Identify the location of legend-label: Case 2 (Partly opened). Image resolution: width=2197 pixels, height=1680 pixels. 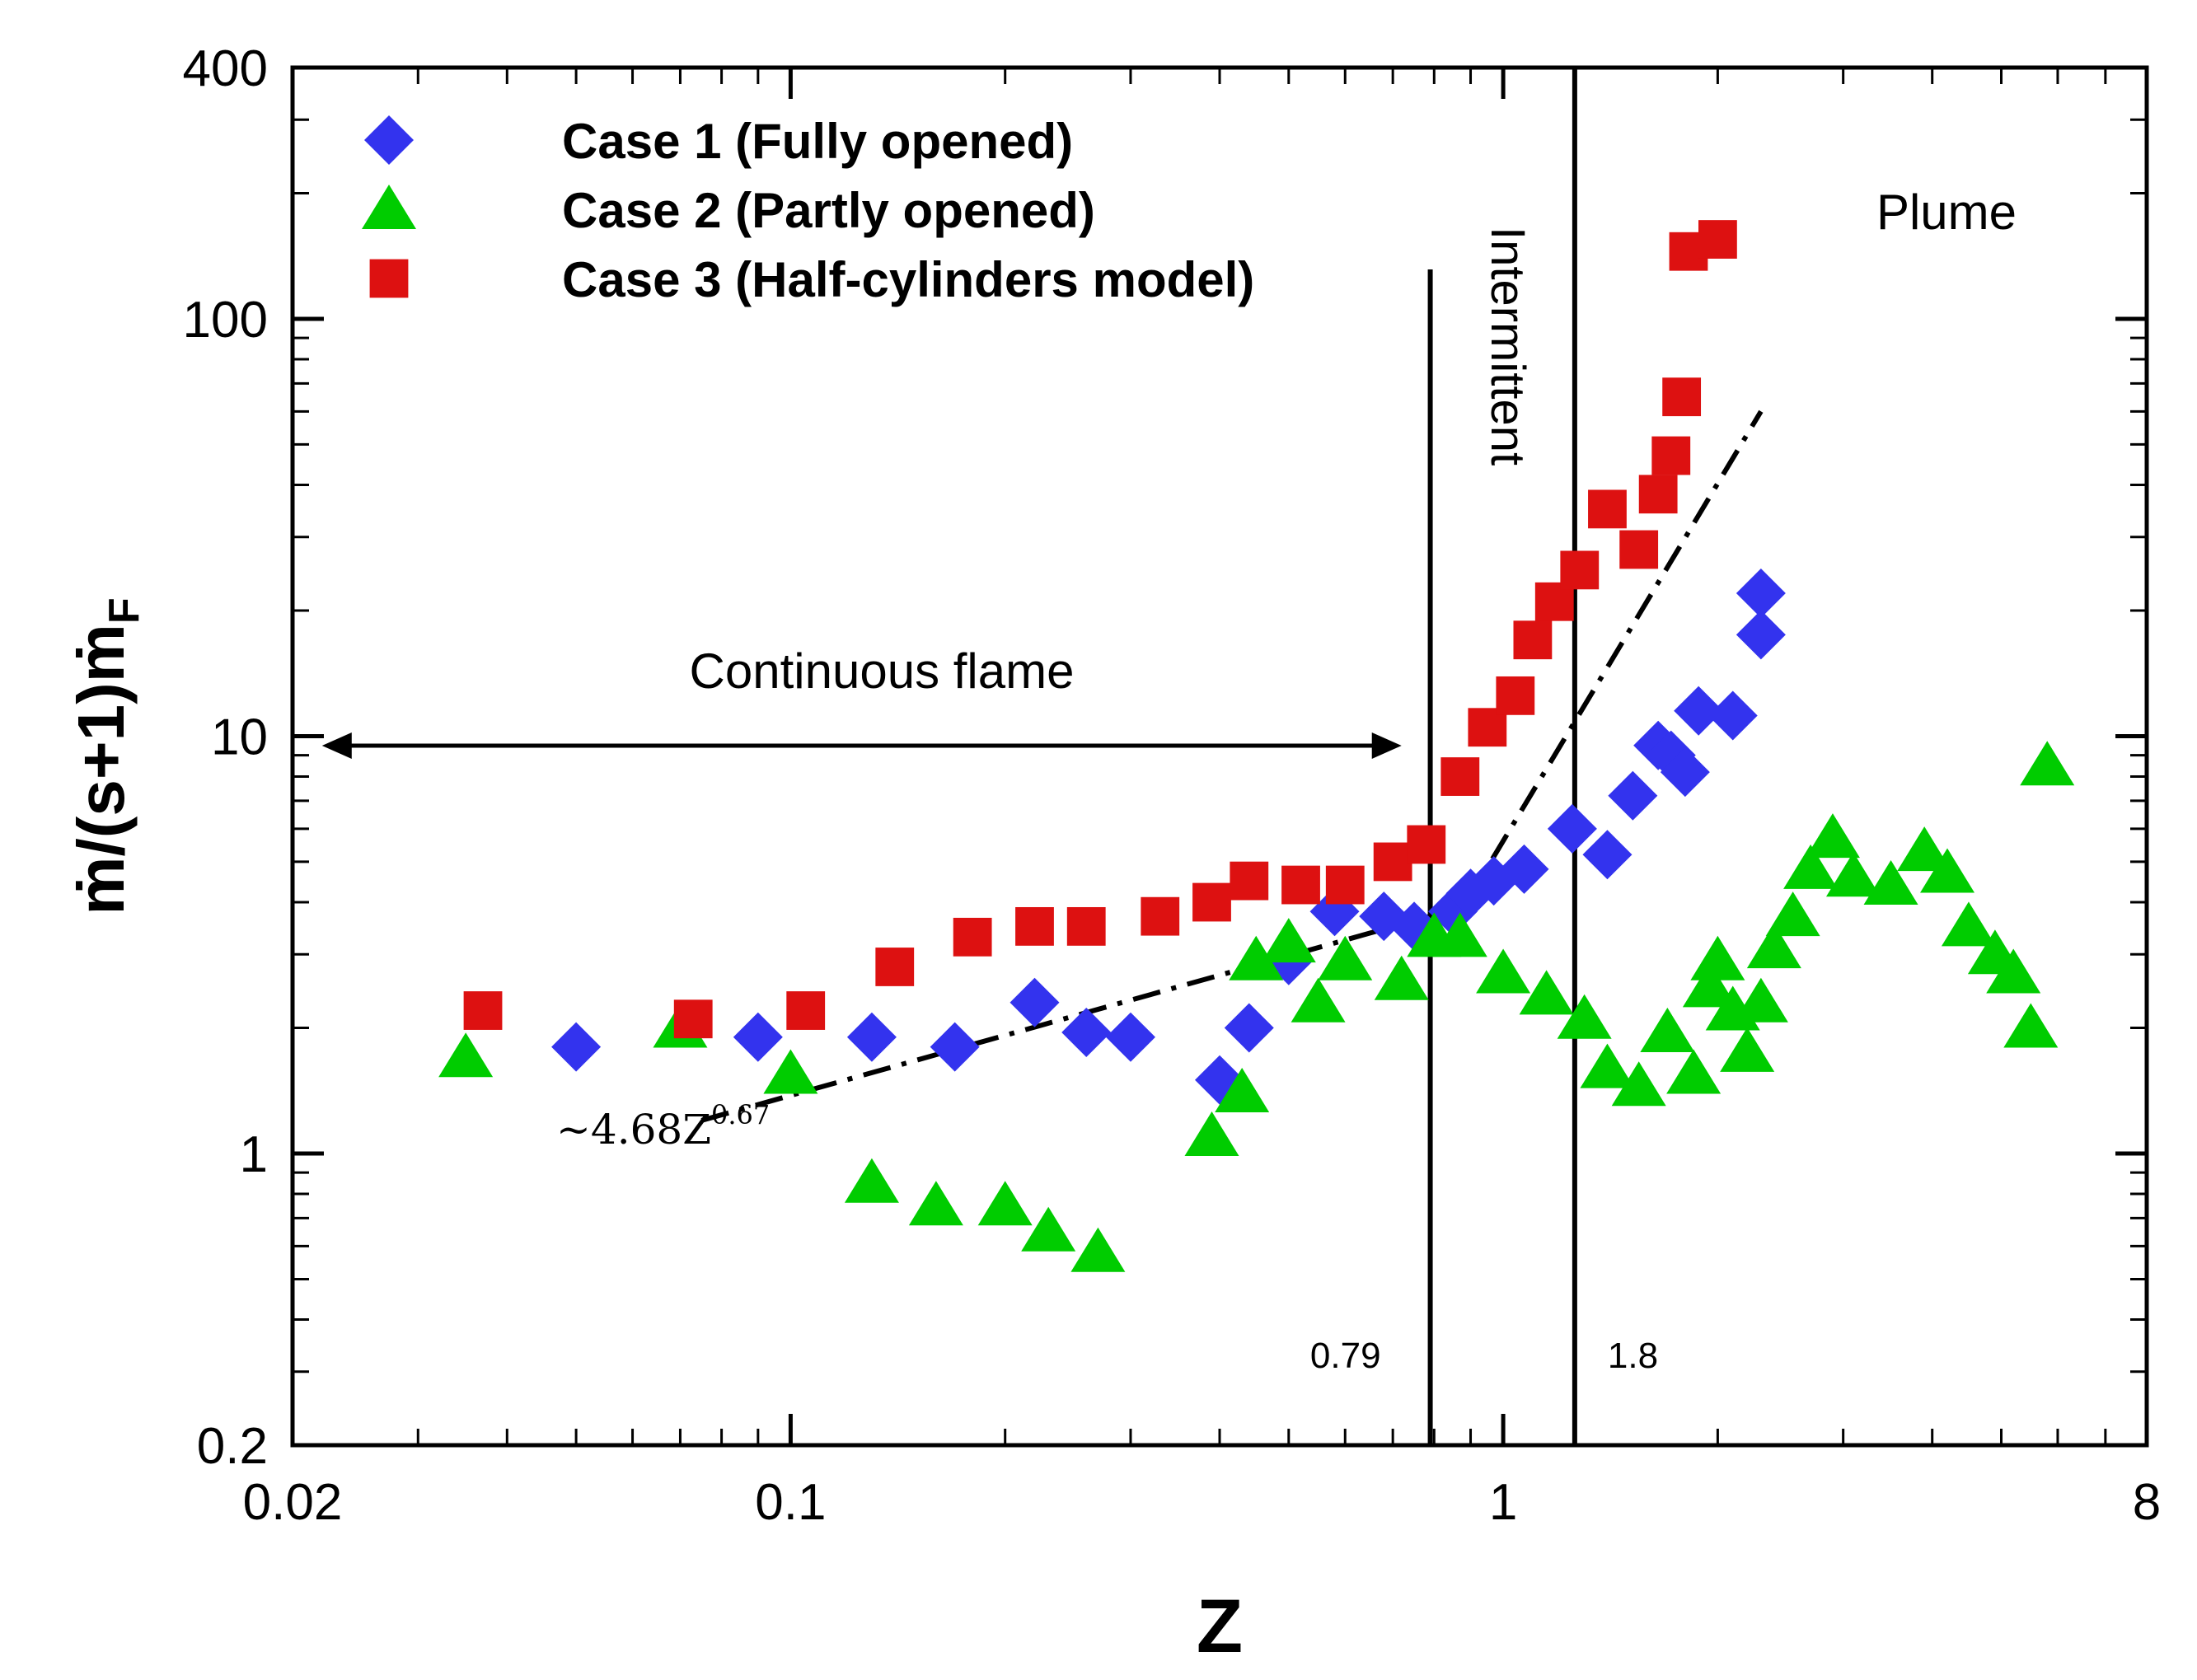
(829, 210).